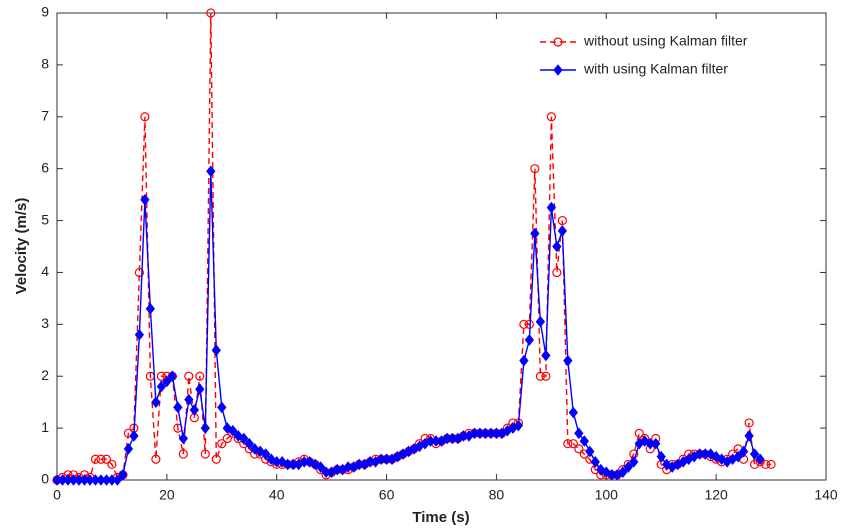  I want to click on x-tick-label: 60, so click(387, 495).